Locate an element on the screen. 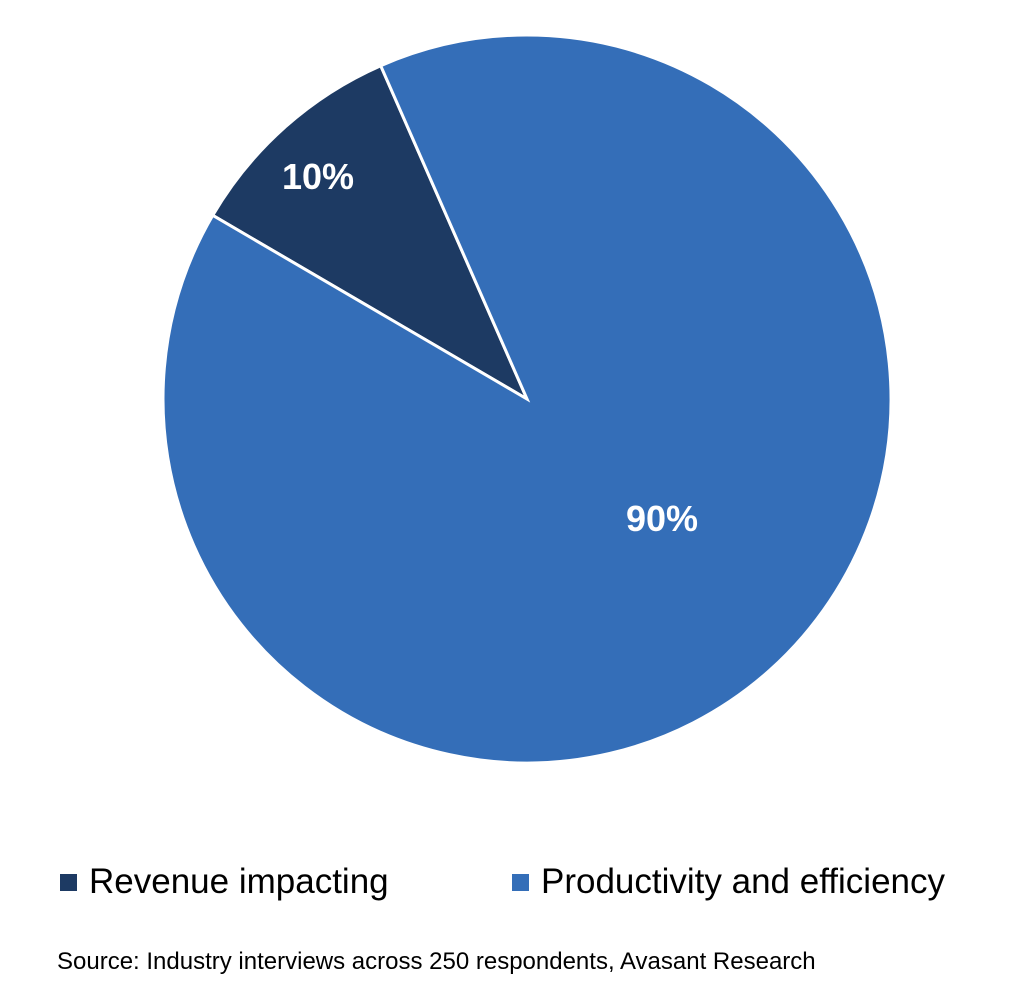  pie-slice-revenue-impacting is located at coordinates (370, 233).